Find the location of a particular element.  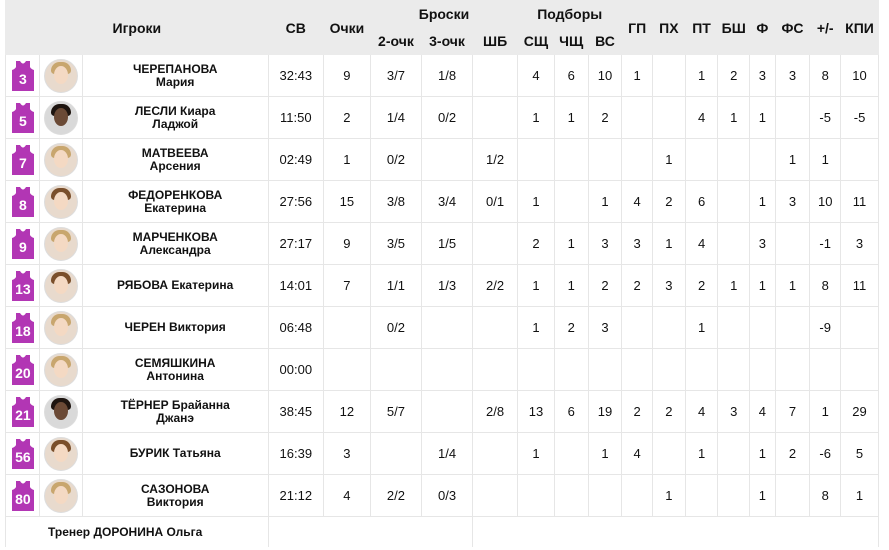

stat-time: 38:45 is located at coordinates (295, 411).